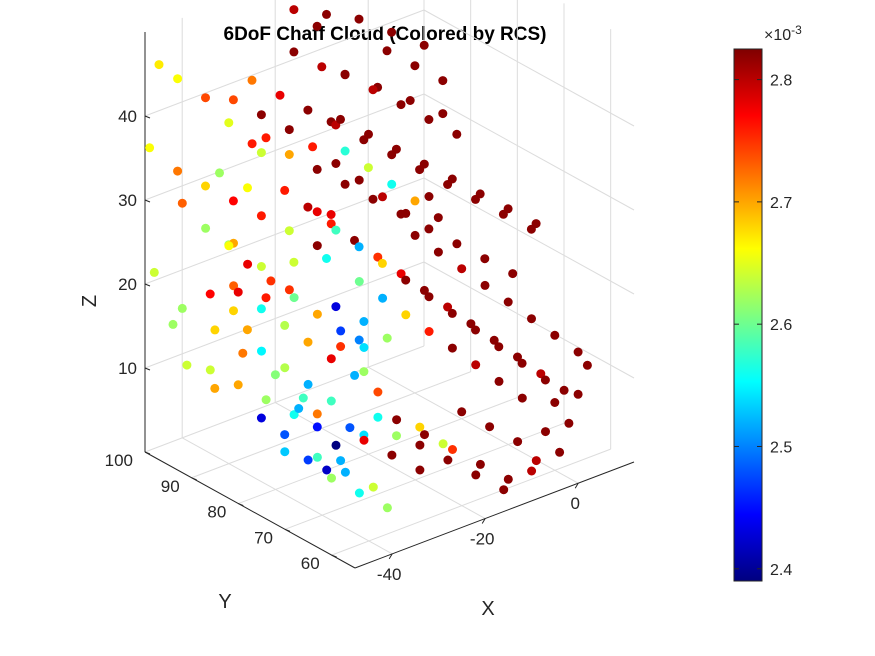 The height and width of the screenshot is (656, 875). I want to click on y-tick-label: 90, so click(170, 486).